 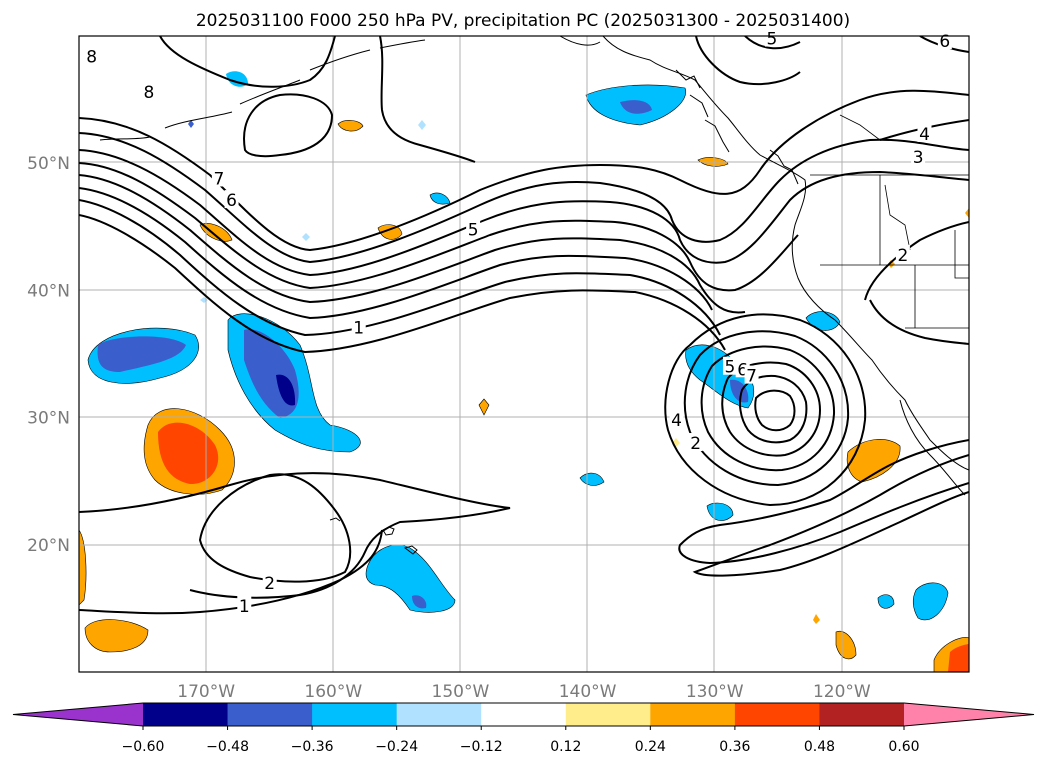 What do you see at coordinates (715, 692) in the screenshot?
I see `lon-label: 130°W` at bounding box center [715, 692].